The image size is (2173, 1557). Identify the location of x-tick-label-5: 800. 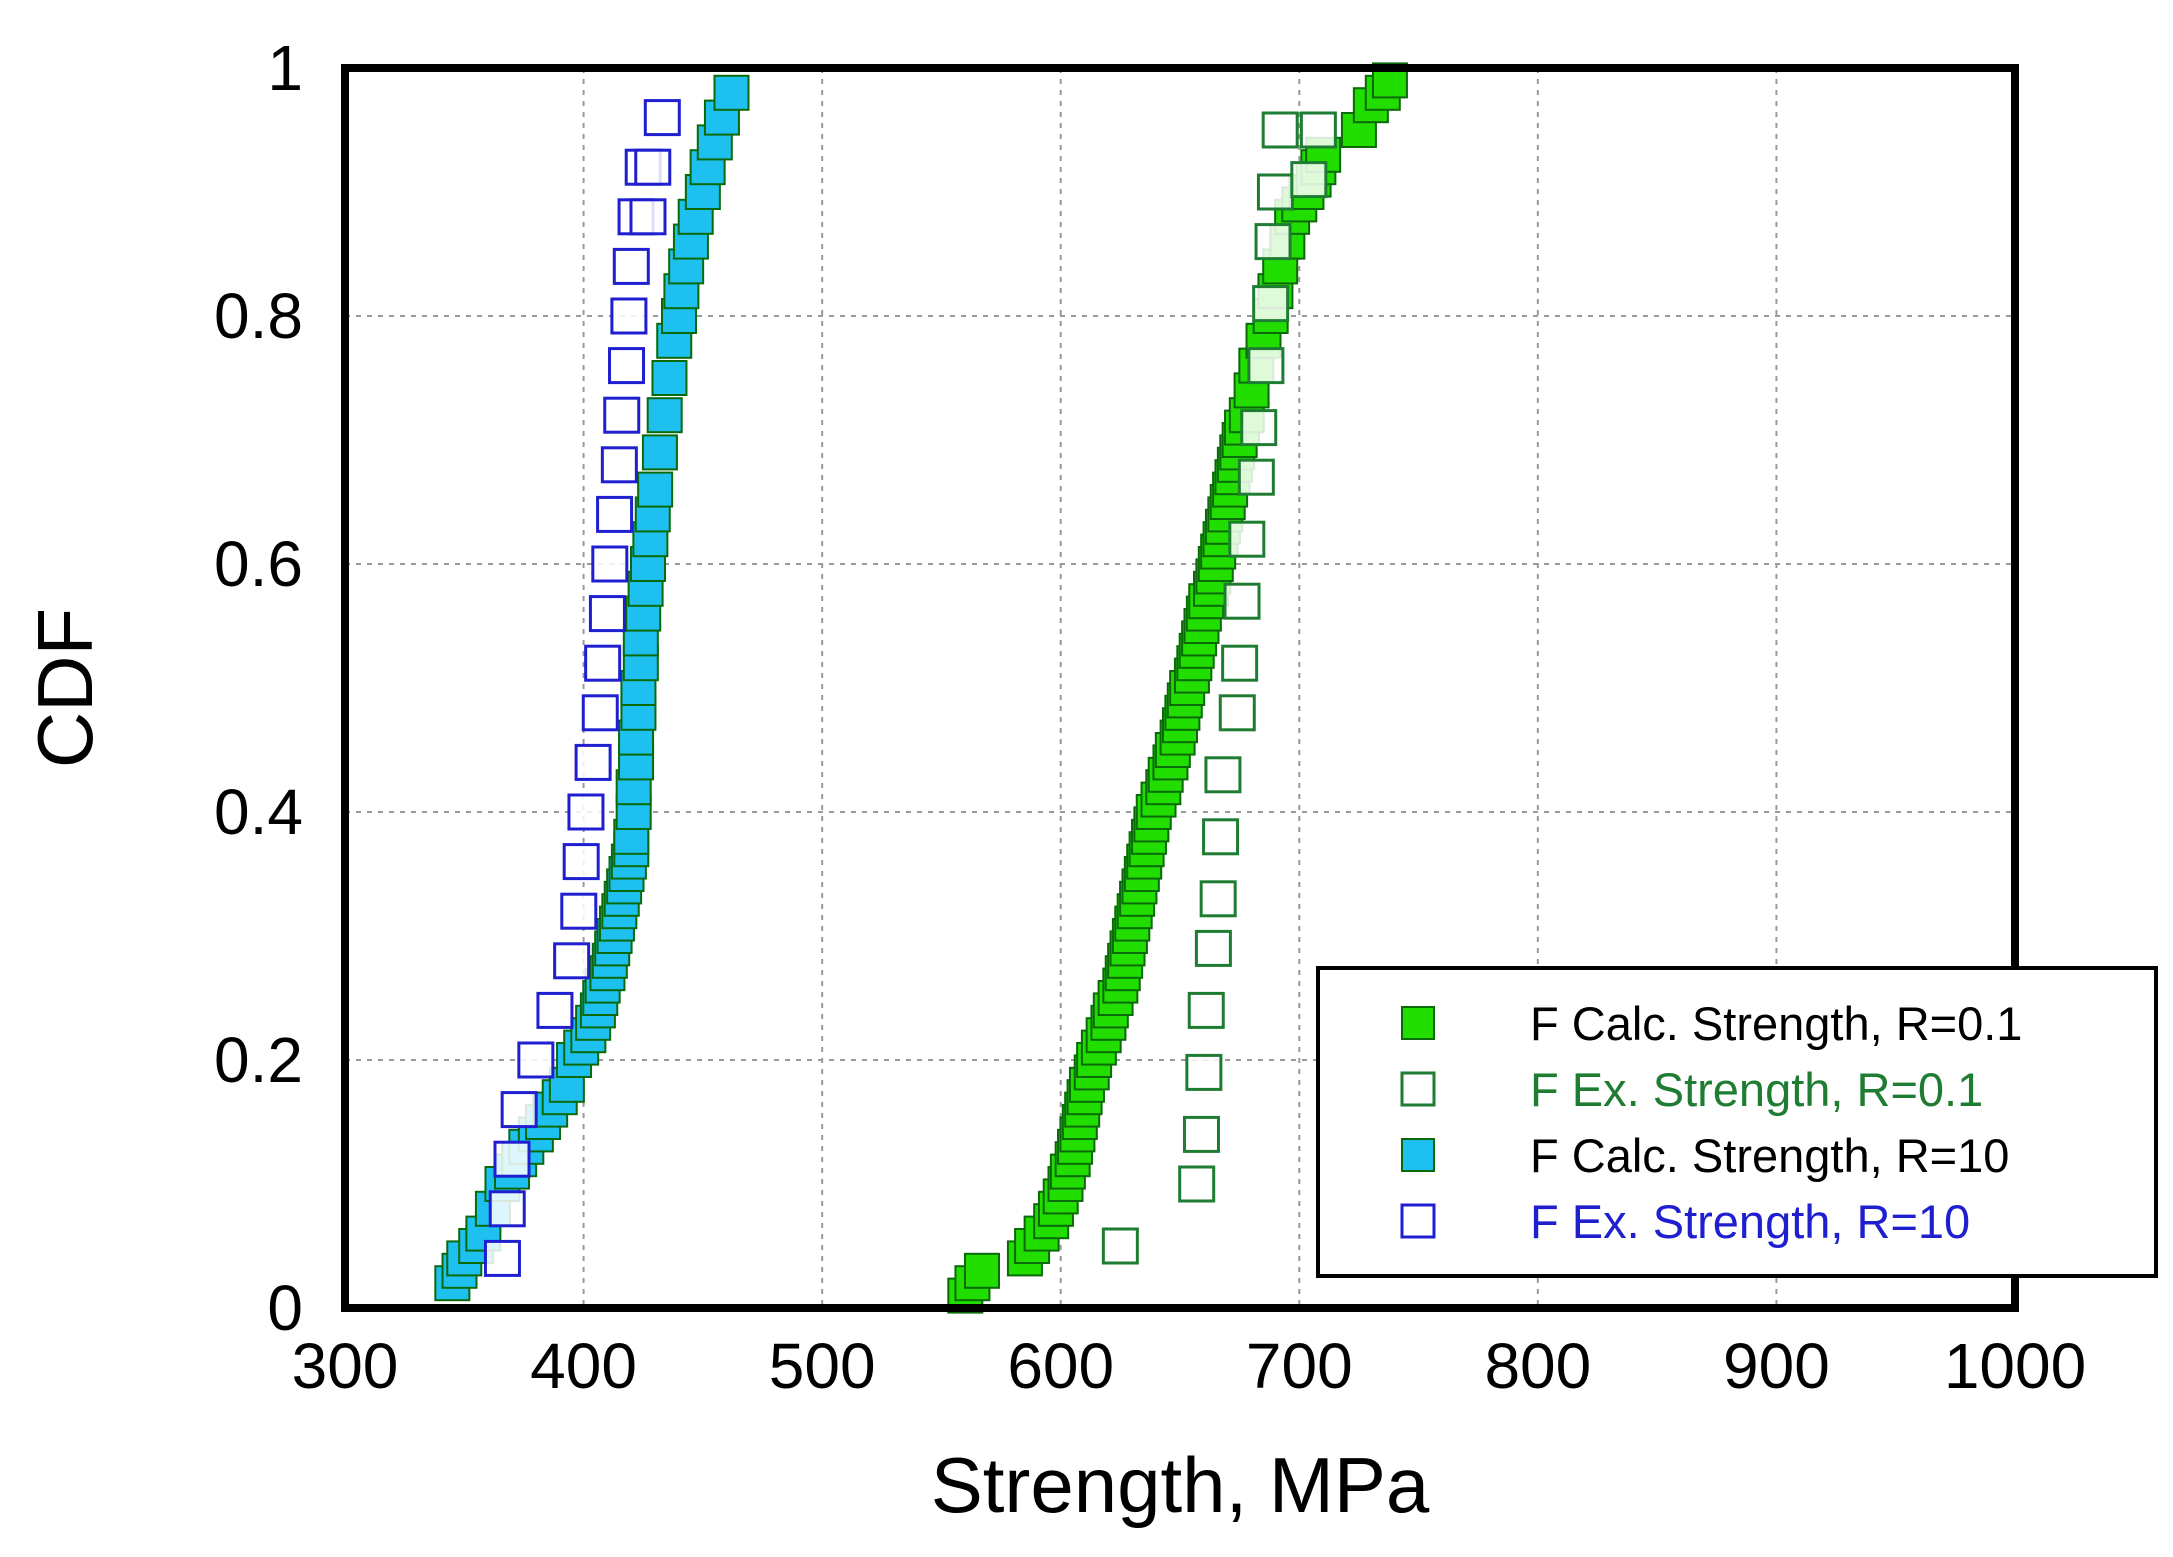
(1537, 1366).